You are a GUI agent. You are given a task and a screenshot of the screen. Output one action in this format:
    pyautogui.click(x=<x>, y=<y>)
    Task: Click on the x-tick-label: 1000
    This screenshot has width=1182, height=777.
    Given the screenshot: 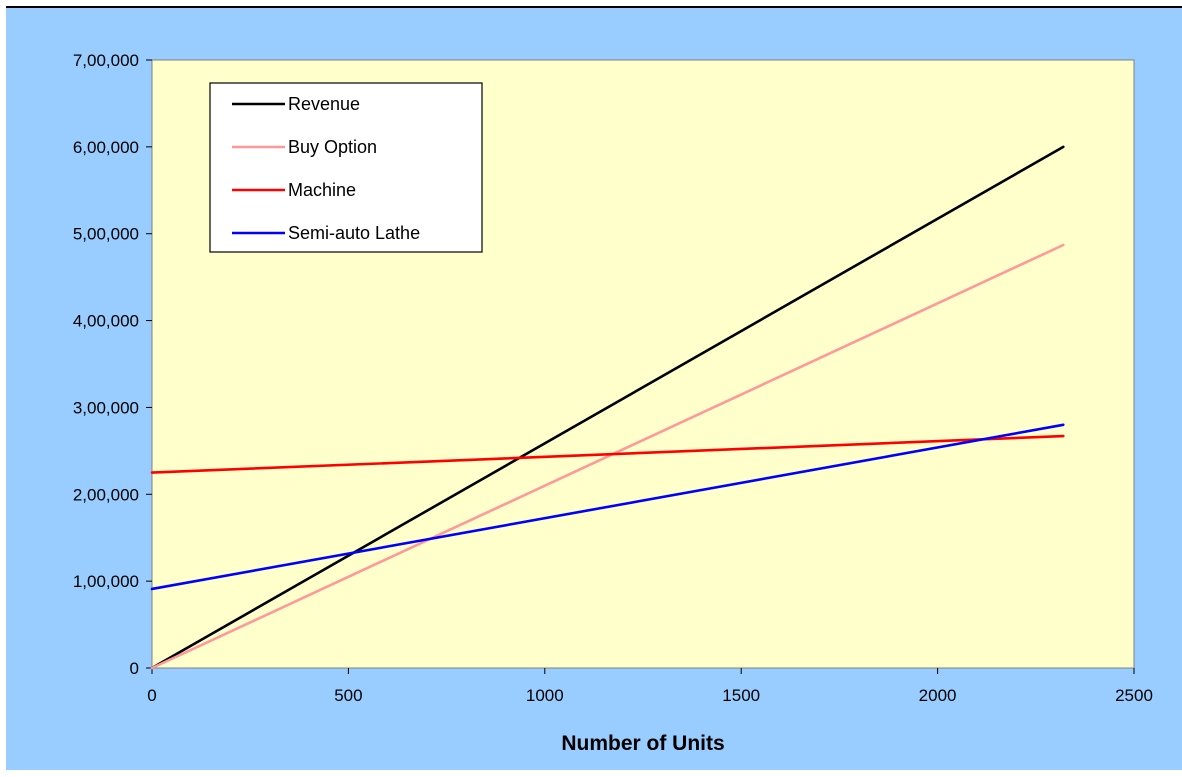 What is the action you would take?
    pyautogui.click(x=545, y=695)
    